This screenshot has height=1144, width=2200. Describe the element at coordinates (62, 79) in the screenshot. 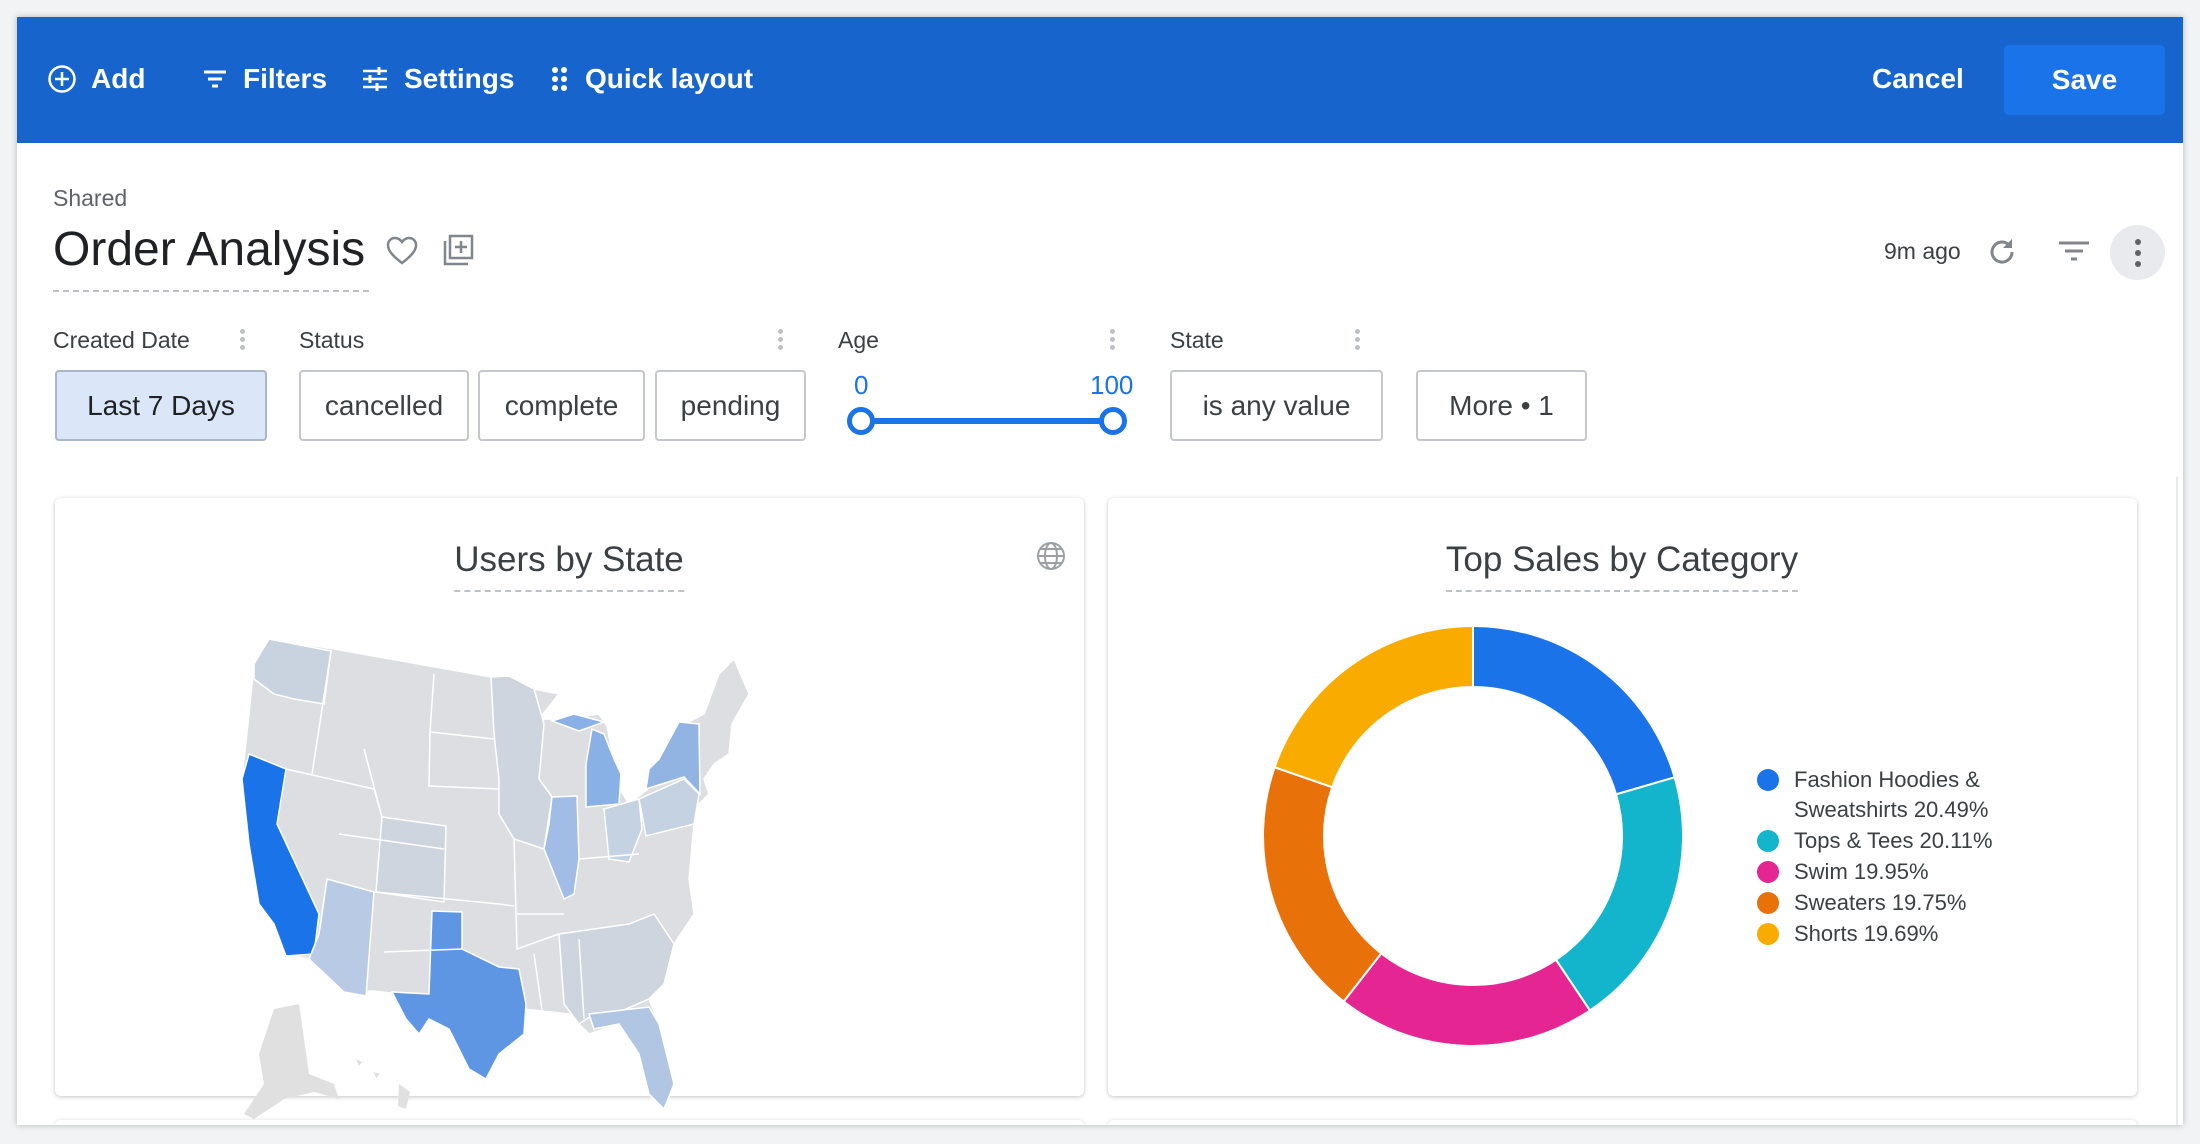

I see `add-circle-icon` at that location.